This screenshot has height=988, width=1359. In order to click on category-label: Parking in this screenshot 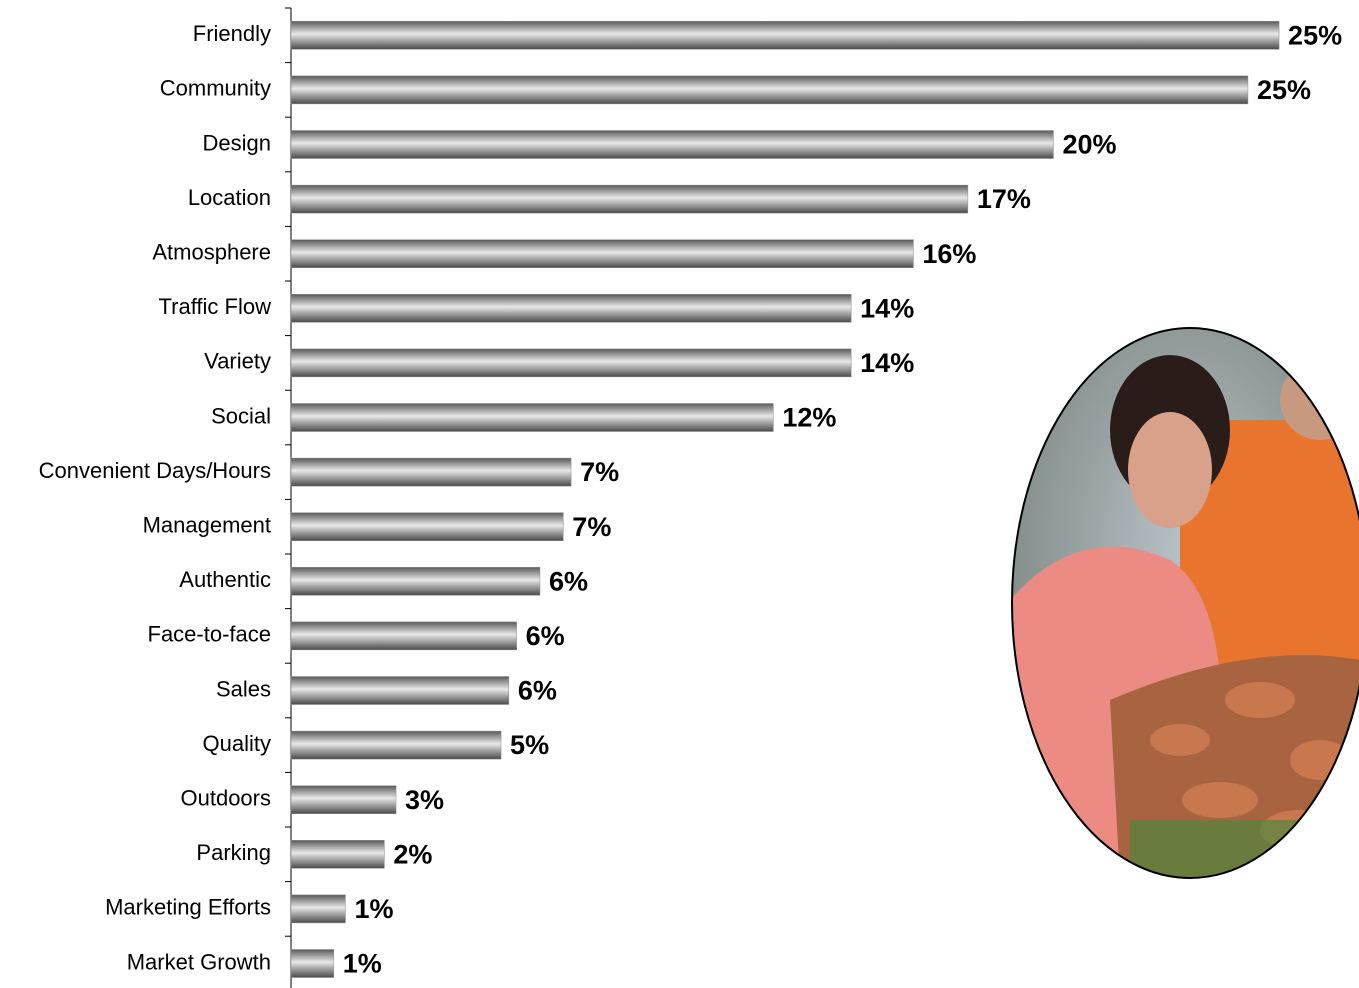, I will do `click(233, 852)`.